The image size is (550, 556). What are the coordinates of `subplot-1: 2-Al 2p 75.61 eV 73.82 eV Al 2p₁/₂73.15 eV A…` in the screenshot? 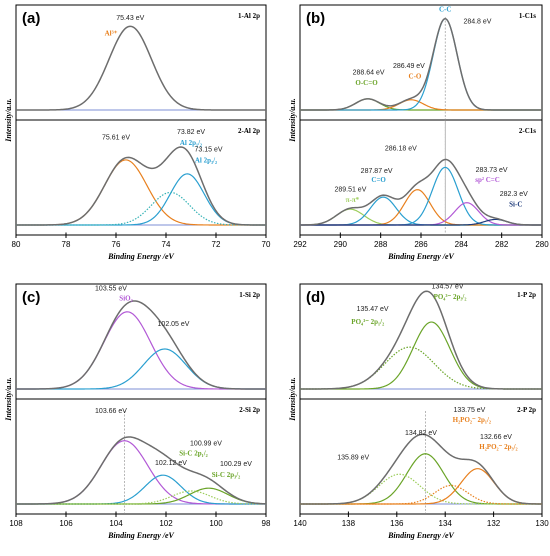 It's located at (141, 176).